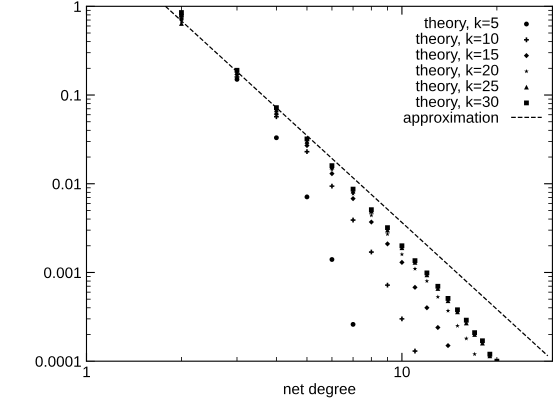 The width and height of the screenshot is (558, 420). Describe the element at coordinates (451, 119) in the screenshot. I see `legend-label: approximation` at that location.